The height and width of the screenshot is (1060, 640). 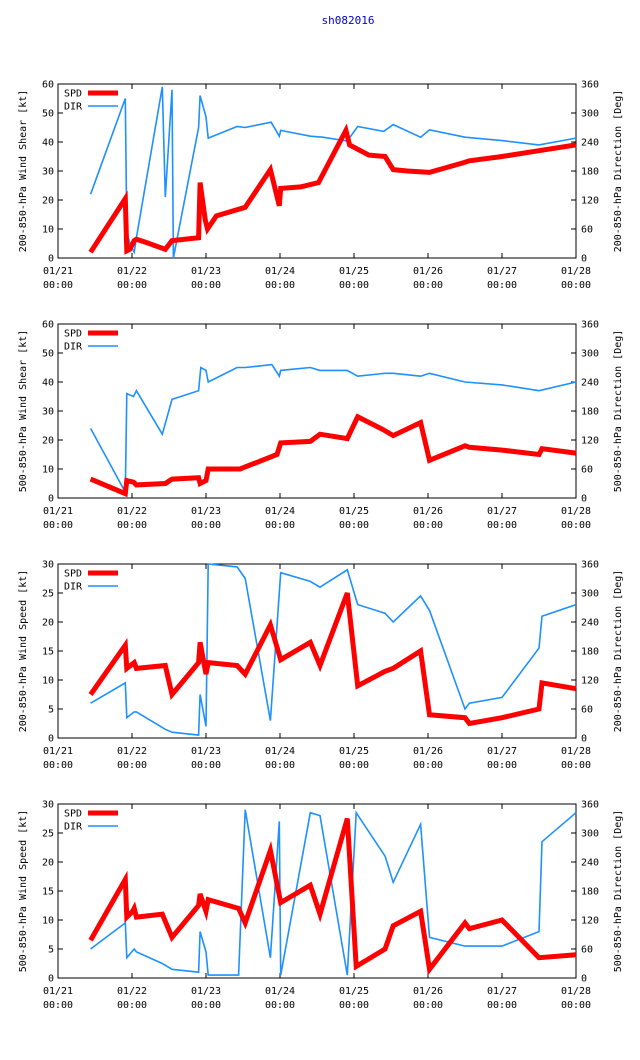 What do you see at coordinates (23, 171) in the screenshot?
I see `y-left-axis-title: 200-850-hPa Wind Shear [kt]` at bounding box center [23, 171].